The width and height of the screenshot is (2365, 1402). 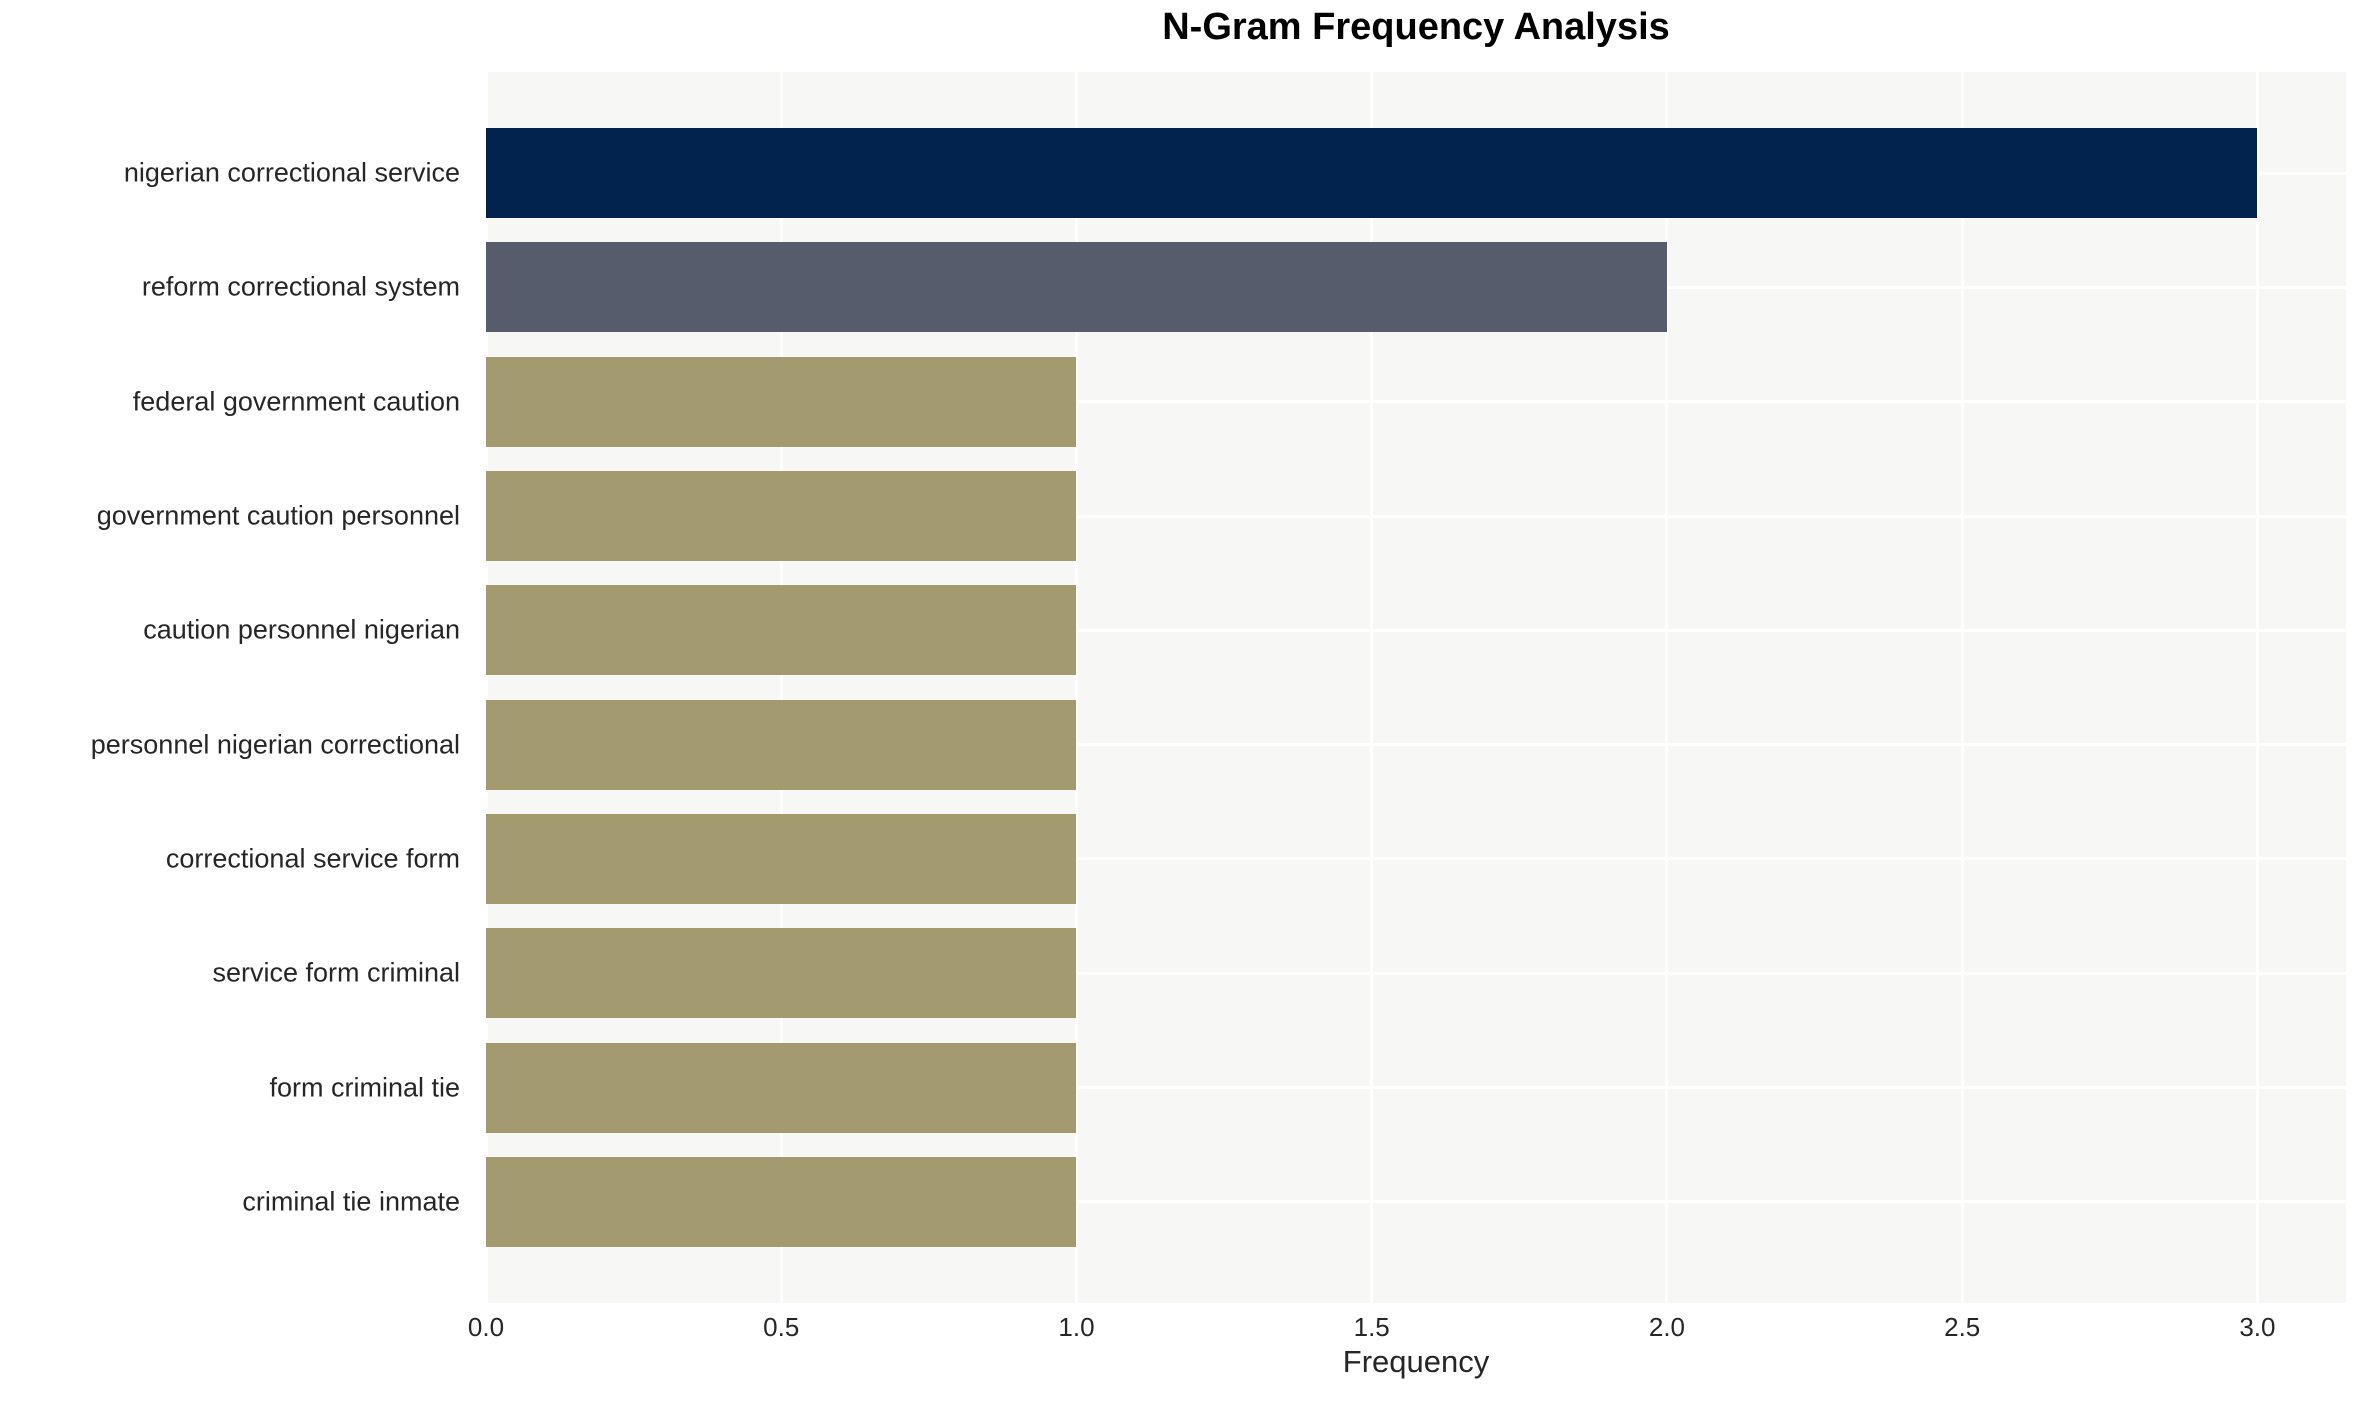 I want to click on y-tick-label: correctional service form, so click(x=312, y=858).